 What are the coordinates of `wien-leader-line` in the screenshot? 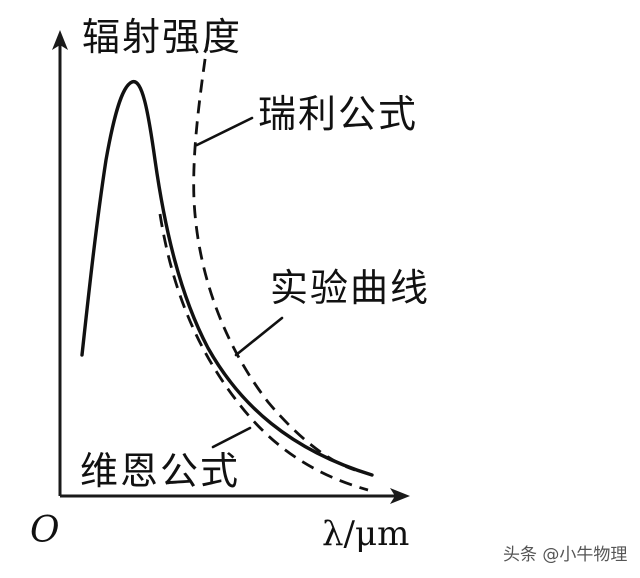 It's located at (231, 437).